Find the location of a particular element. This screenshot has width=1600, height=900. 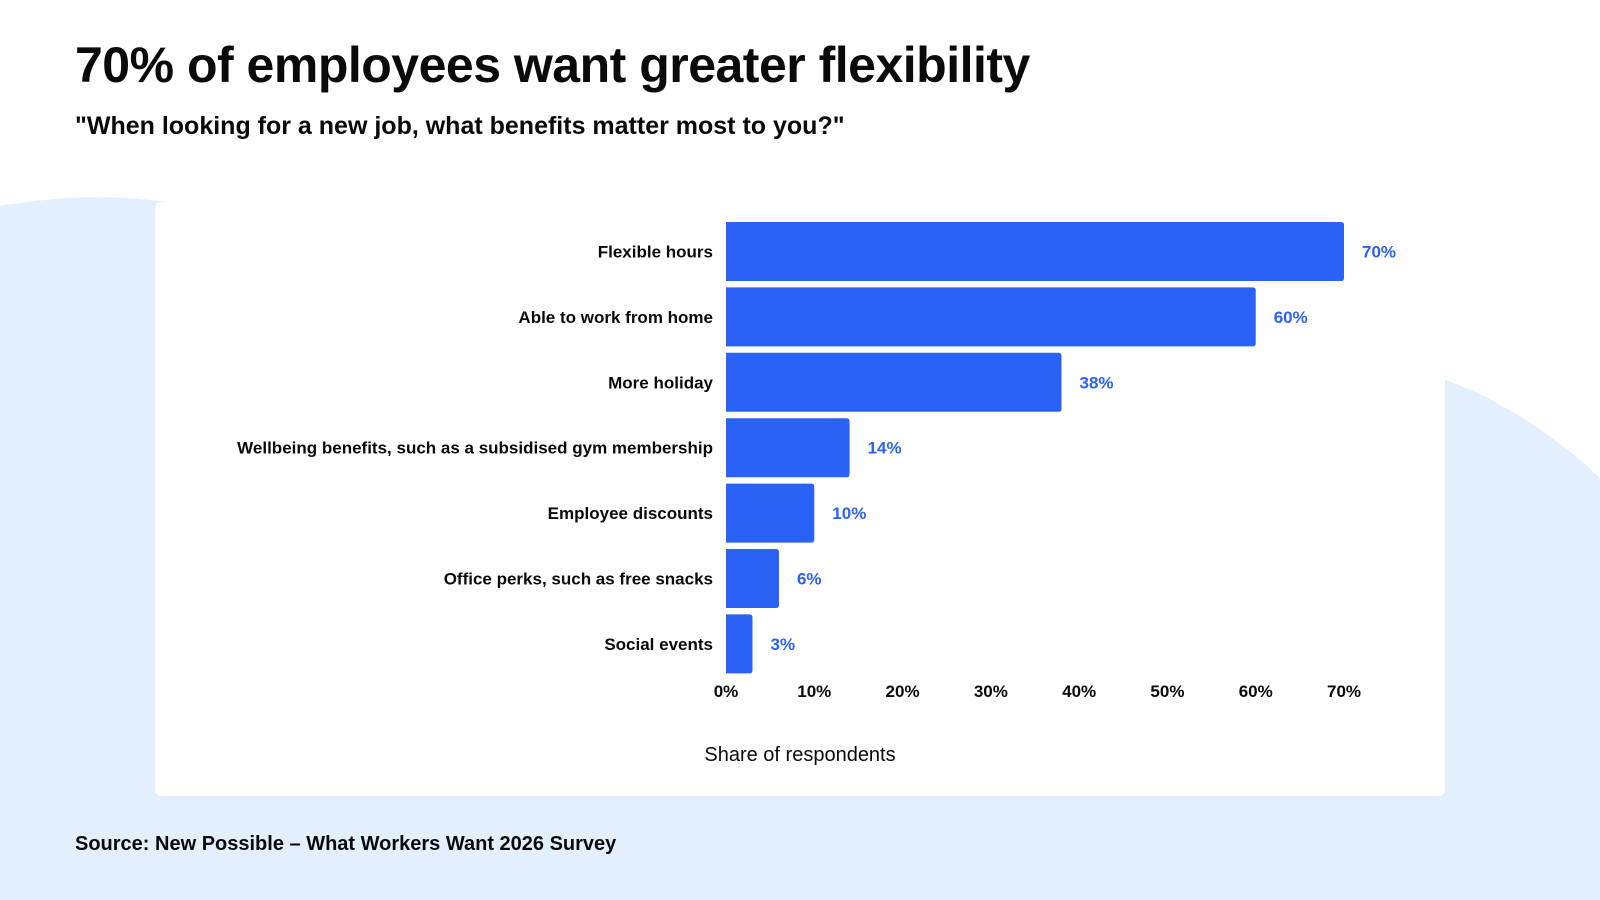

x-tick-label: 20% is located at coordinates (903, 691).